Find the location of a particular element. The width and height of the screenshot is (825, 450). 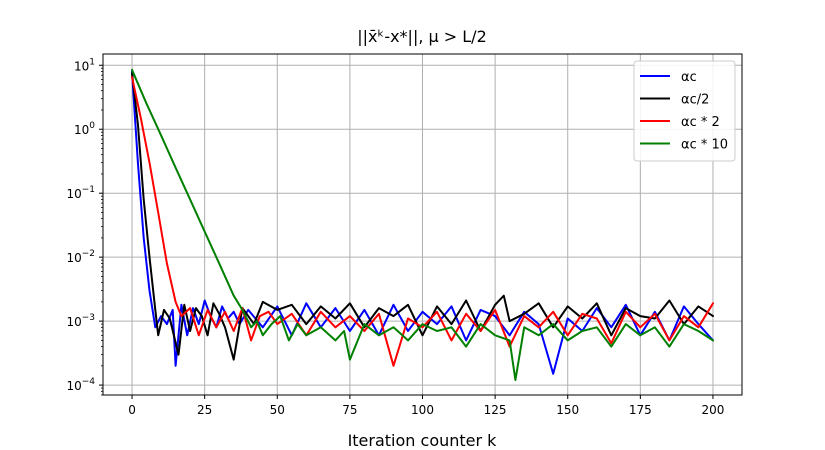

x-axis-label: Iteration counter k is located at coordinates (423, 440).